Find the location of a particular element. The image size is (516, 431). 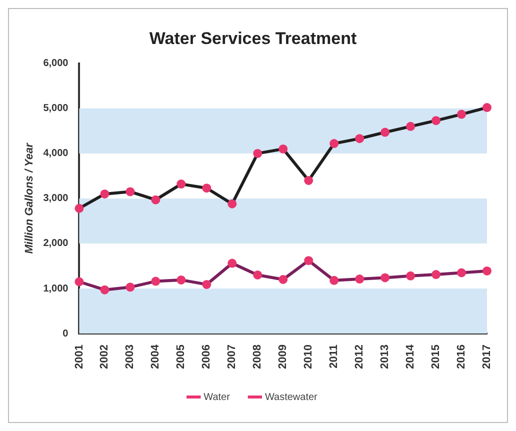

x-tick-label: 2012 is located at coordinates (360, 357).